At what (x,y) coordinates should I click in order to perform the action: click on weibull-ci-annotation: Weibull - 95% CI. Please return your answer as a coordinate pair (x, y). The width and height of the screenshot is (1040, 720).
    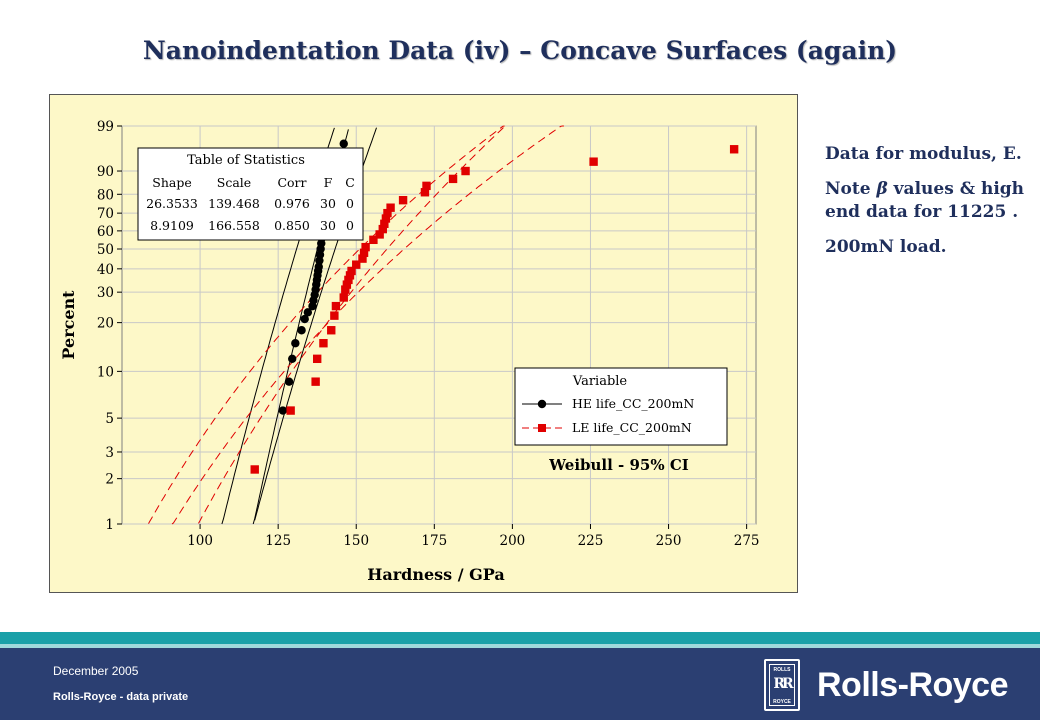
    Looking at the image, I should click on (618, 465).